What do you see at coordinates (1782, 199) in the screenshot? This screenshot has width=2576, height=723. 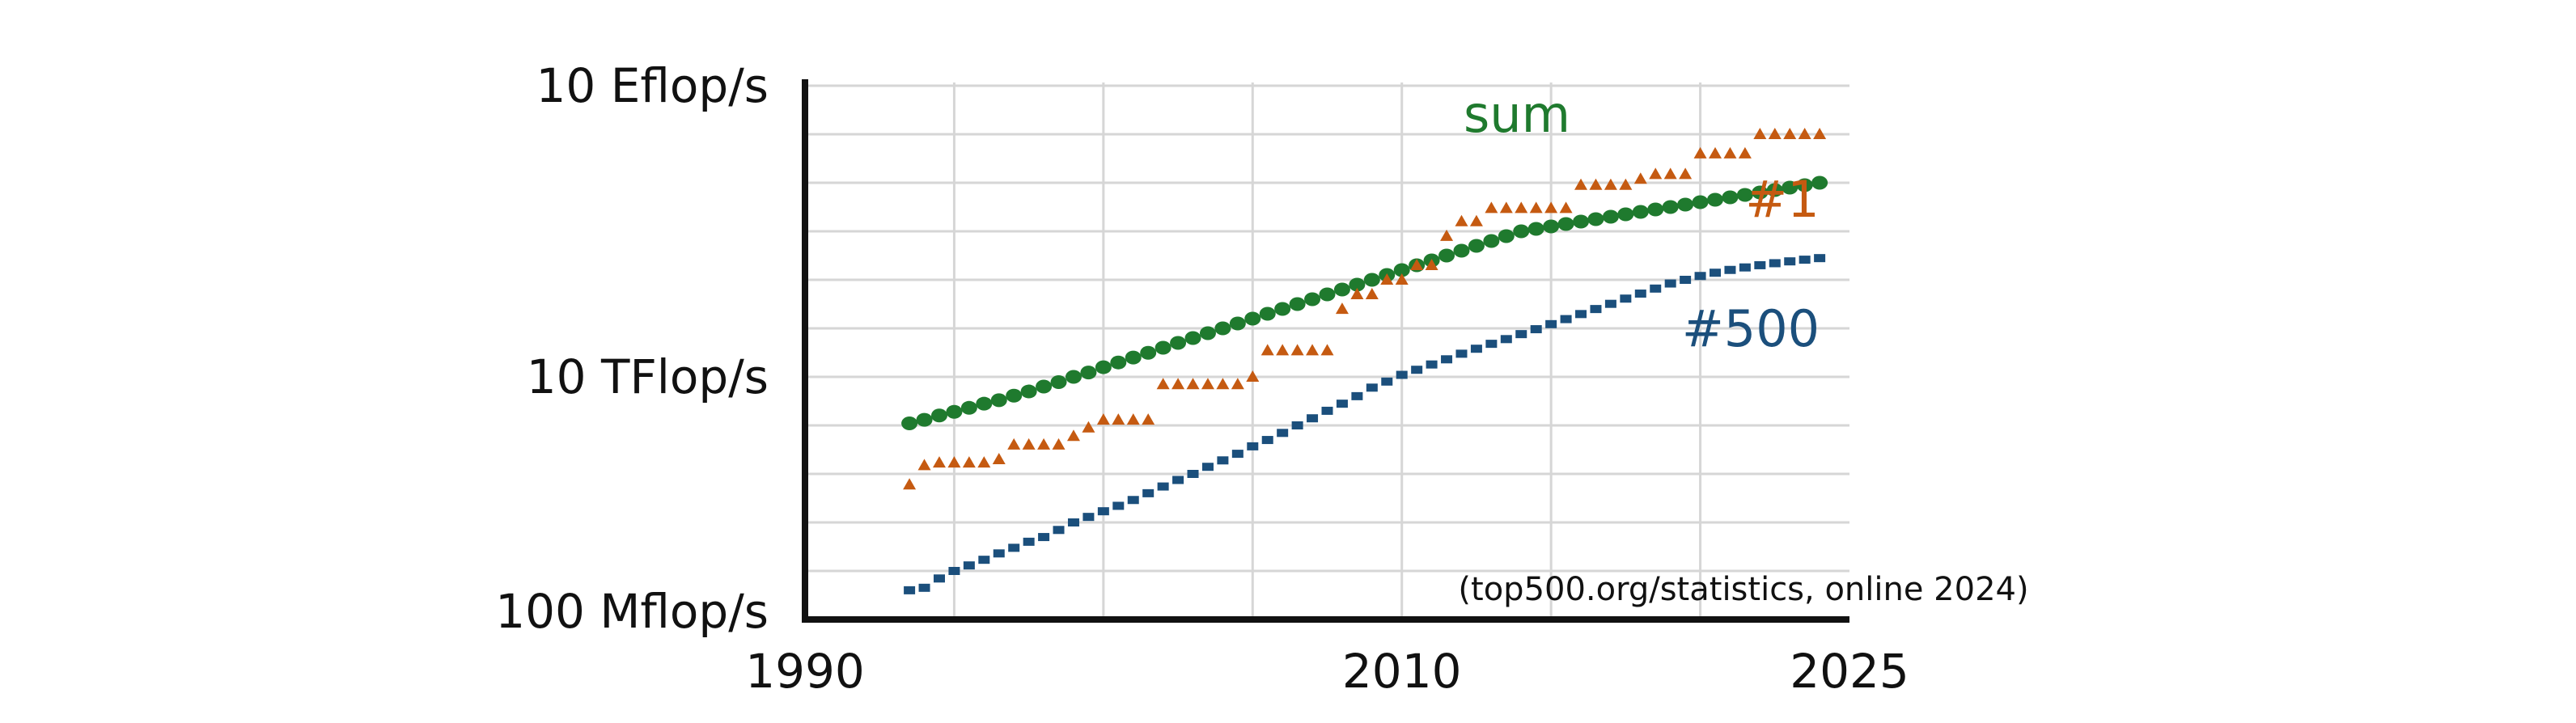 I see `series-label-rank-1: #1` at bounding box center [1782, 199].